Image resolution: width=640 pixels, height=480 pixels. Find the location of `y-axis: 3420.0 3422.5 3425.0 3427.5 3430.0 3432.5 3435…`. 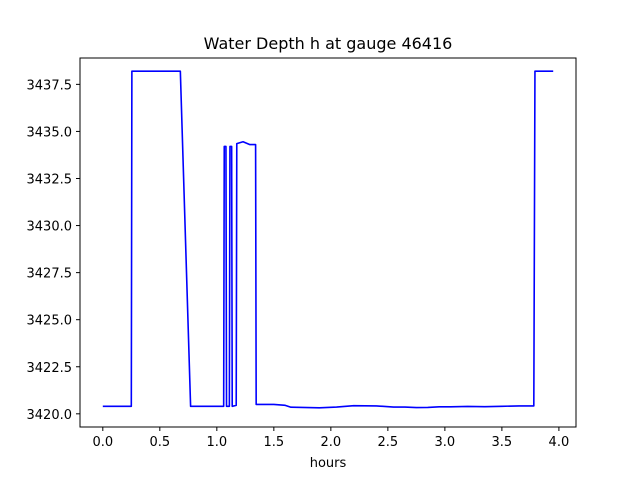

y-axis: 3420.0 3422.5 3425.0 3427.5 3430.0 3432.5 3435… is located at coordinates (53, 250).